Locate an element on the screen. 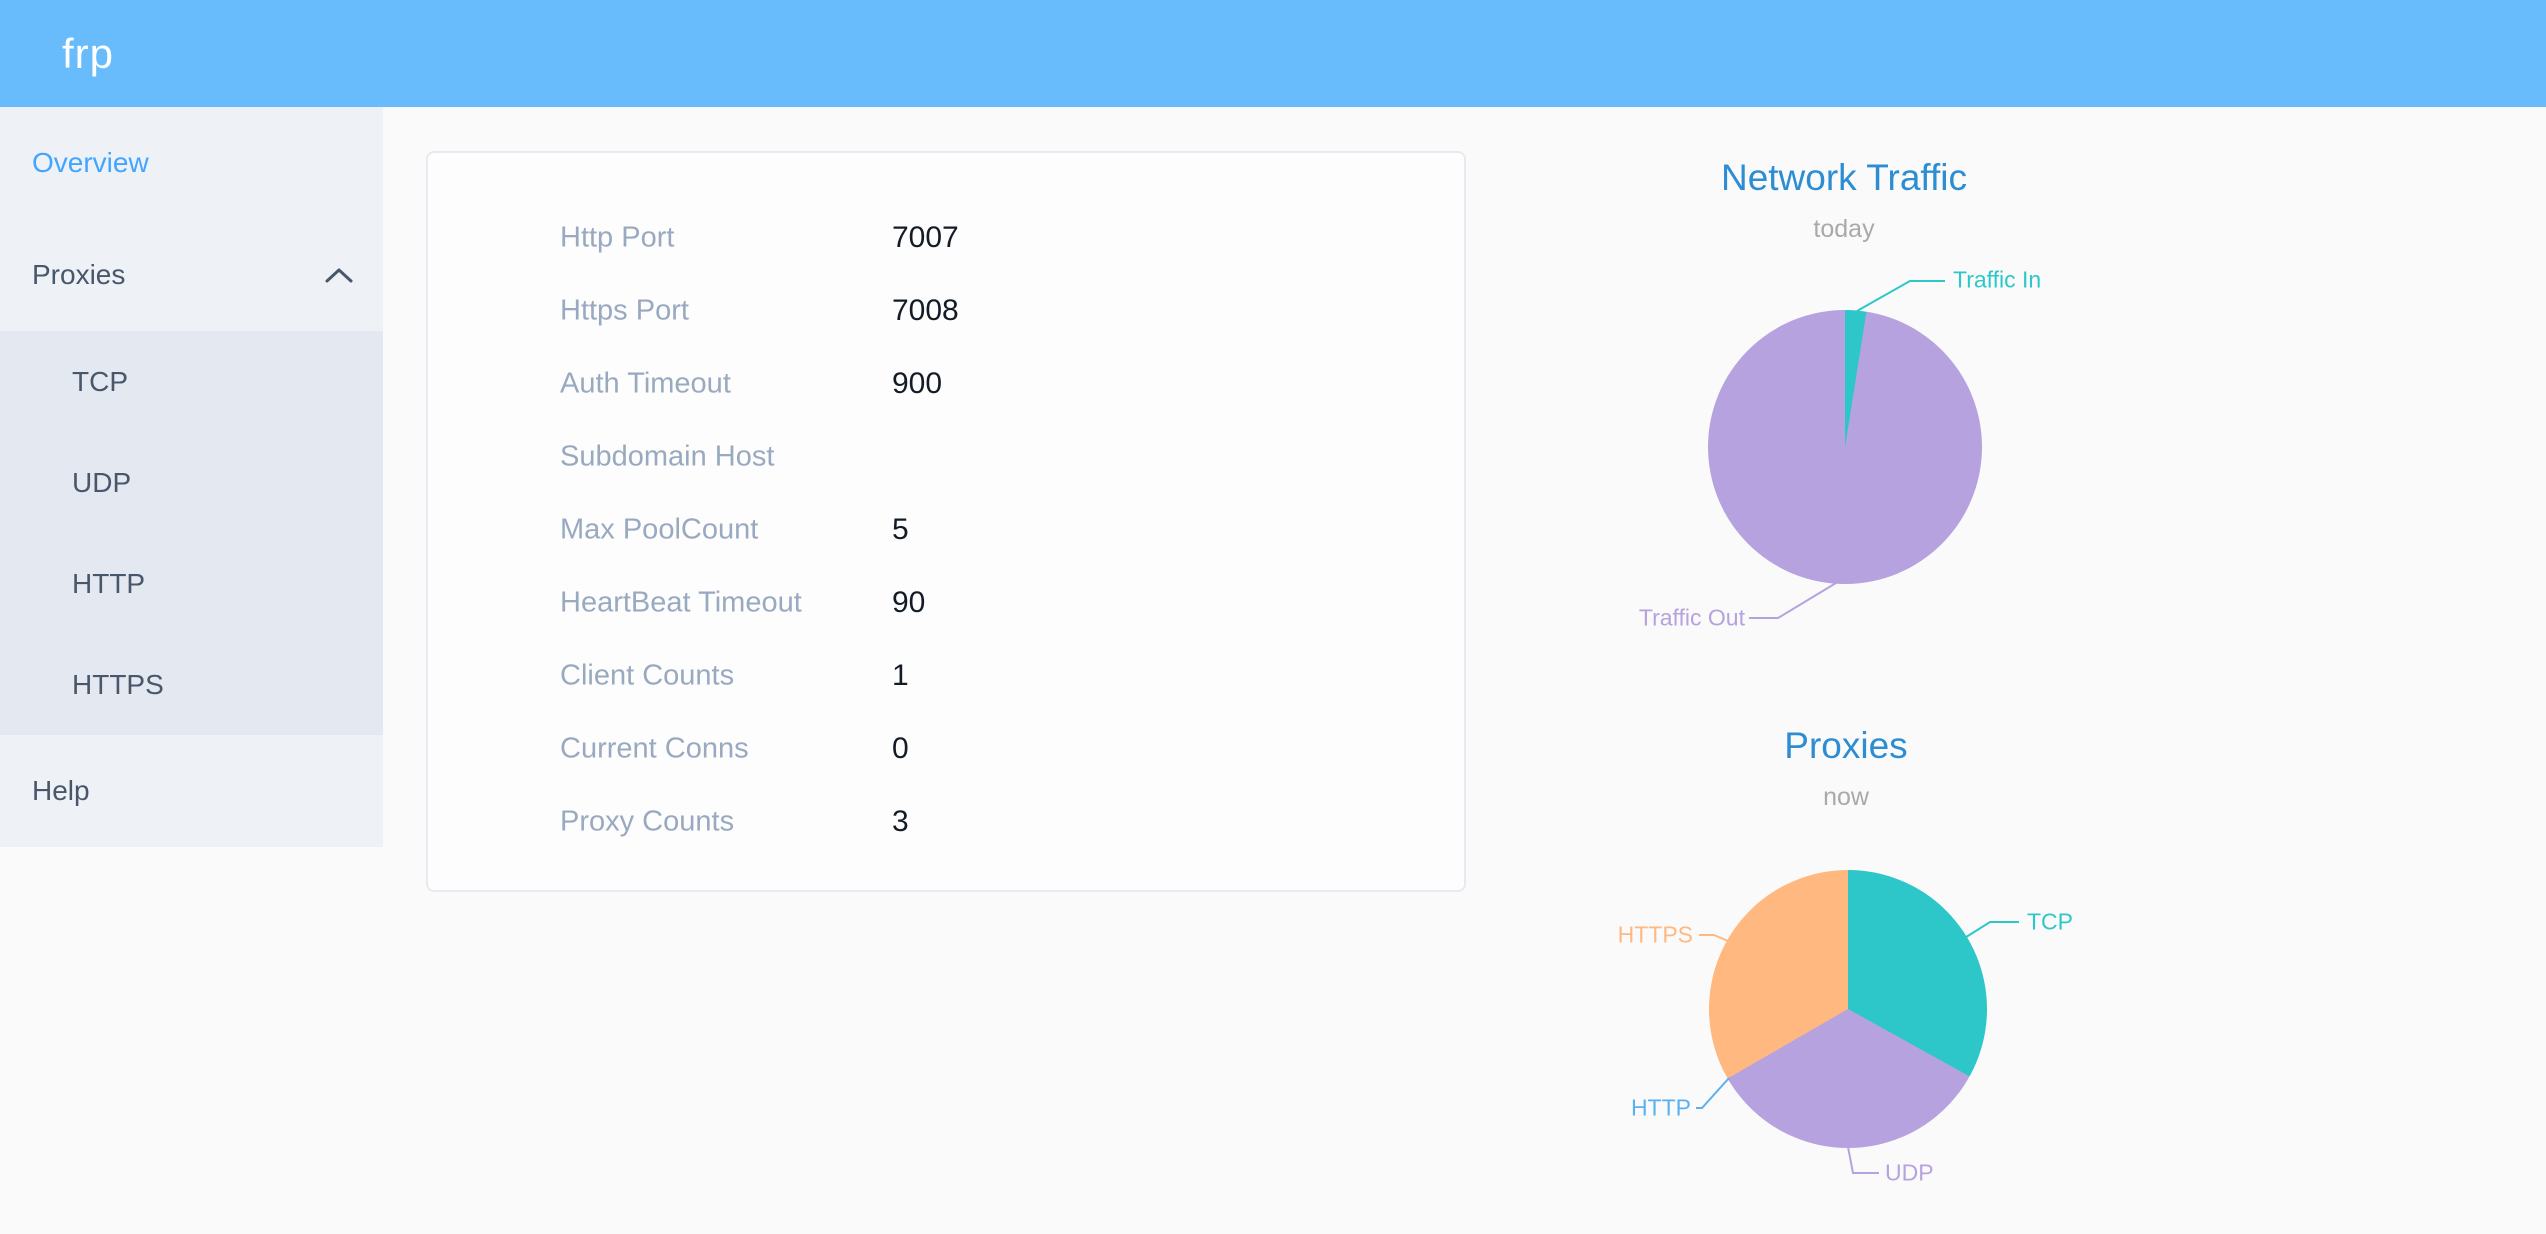 This screenshot has width=2546, height=1234. row-label: Client Counts is located at coordinates (647, 675).